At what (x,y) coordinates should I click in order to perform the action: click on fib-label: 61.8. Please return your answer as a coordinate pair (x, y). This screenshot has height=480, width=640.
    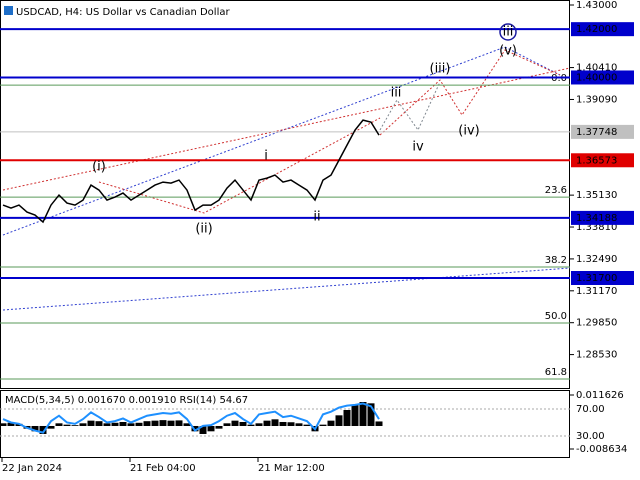
    Looking at the image, I should click on (556, 372).